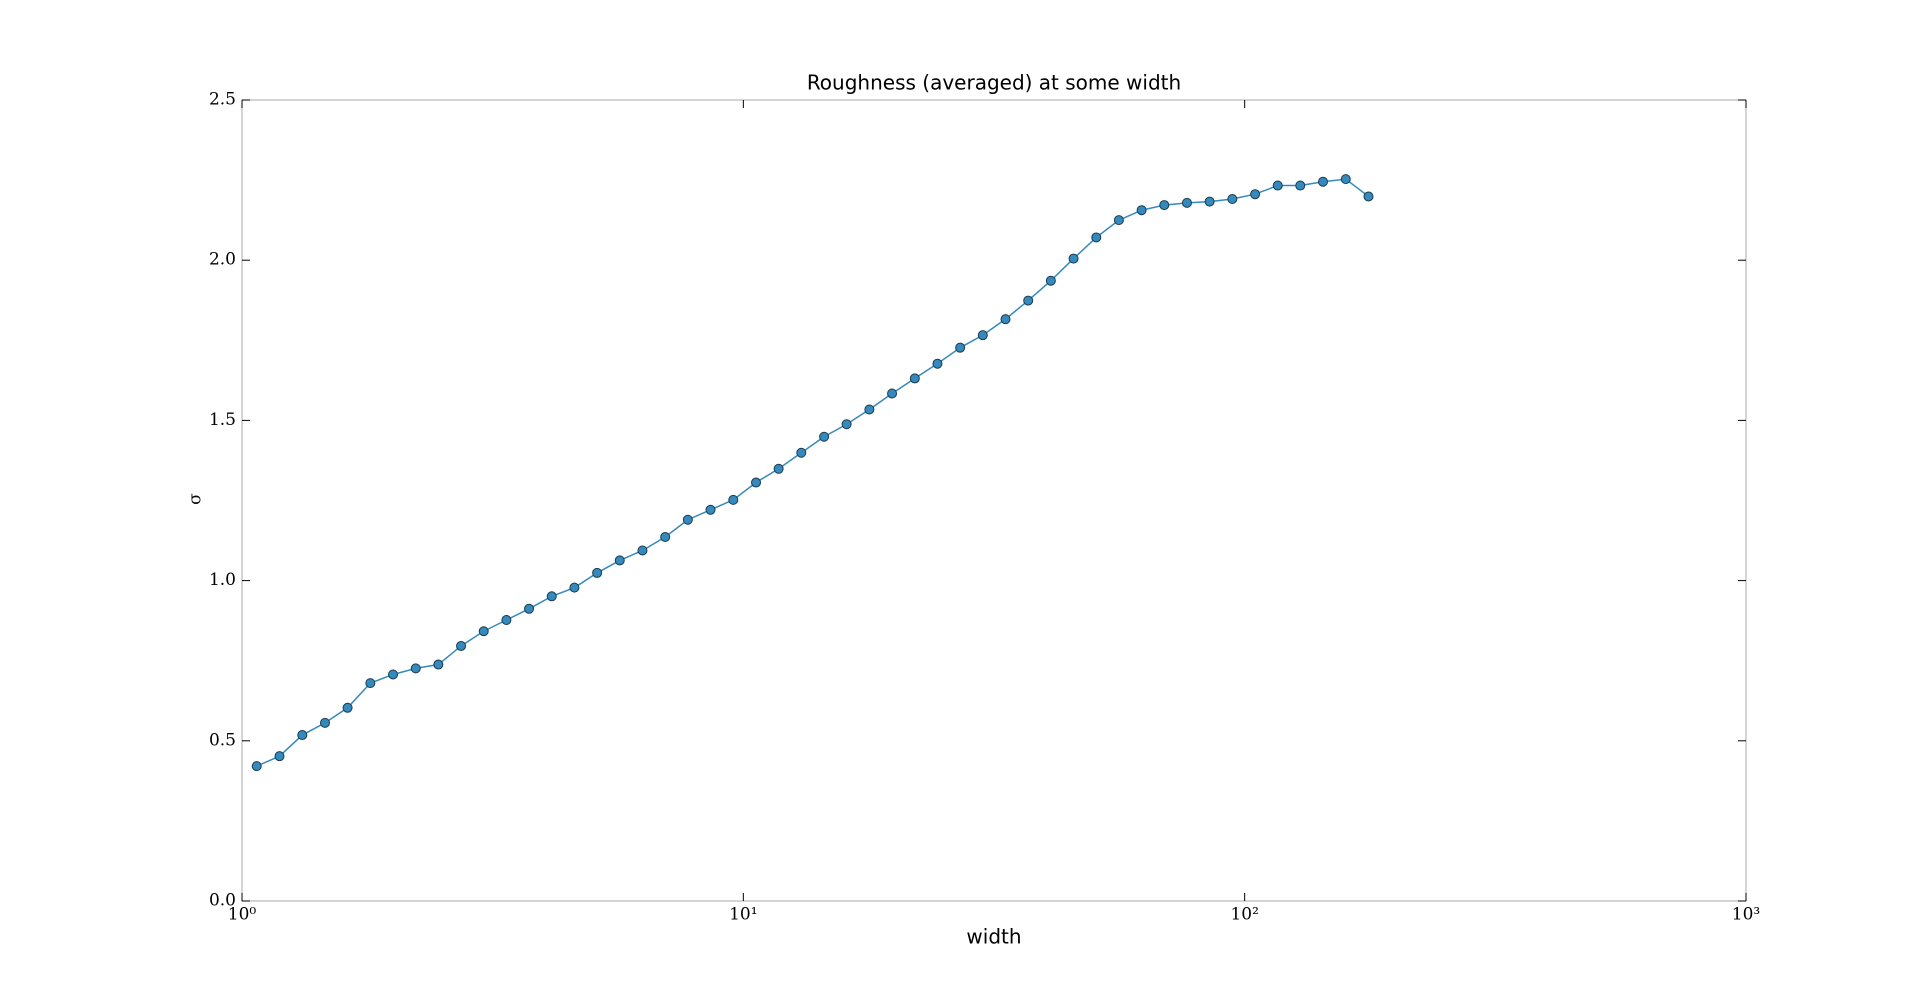  I want to click on y-tick-label: 1.0, so click(222, 580).